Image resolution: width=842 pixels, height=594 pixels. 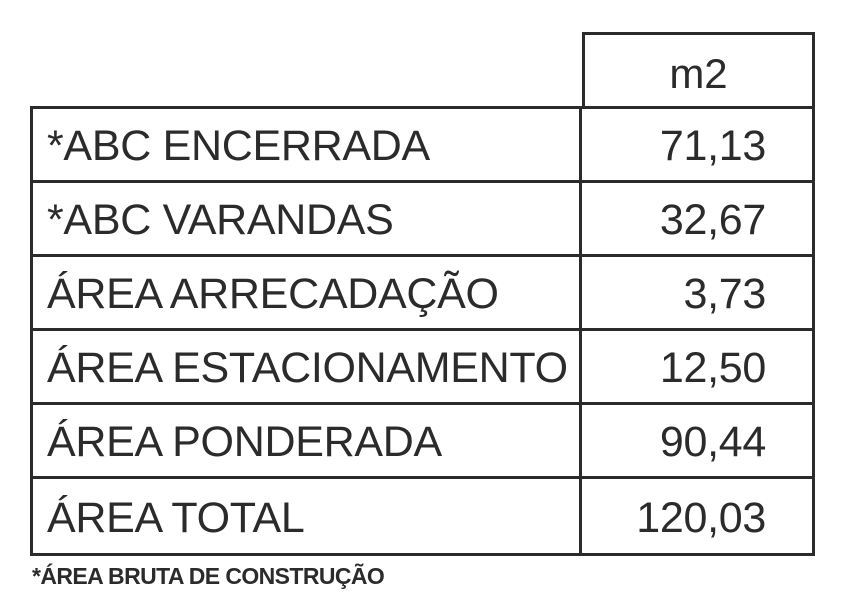 I want to click on table-row: ÁREA ARRECADAÇÃO 3,73, so click(x=422, y=294).